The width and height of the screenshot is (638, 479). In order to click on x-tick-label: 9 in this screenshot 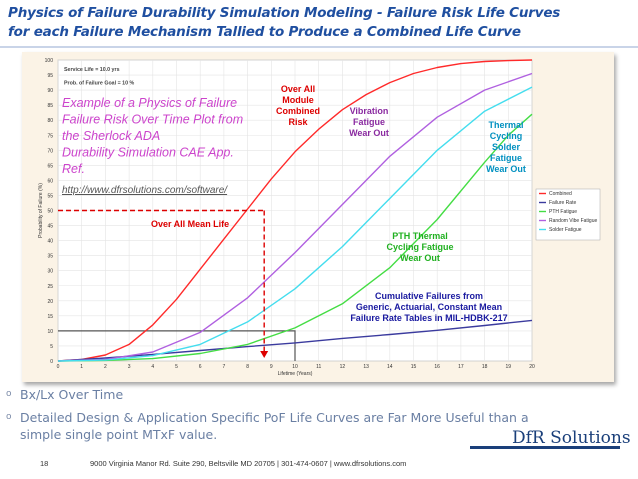, I will do `click(271, 367)`.